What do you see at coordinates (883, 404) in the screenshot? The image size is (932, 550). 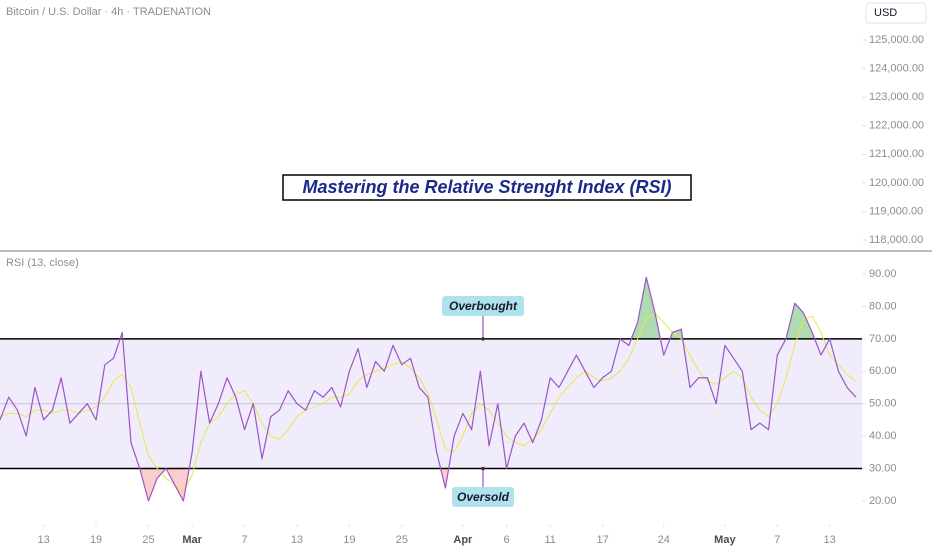 I see `y-tick-label: 50.00` at bounding box center [883, 404].